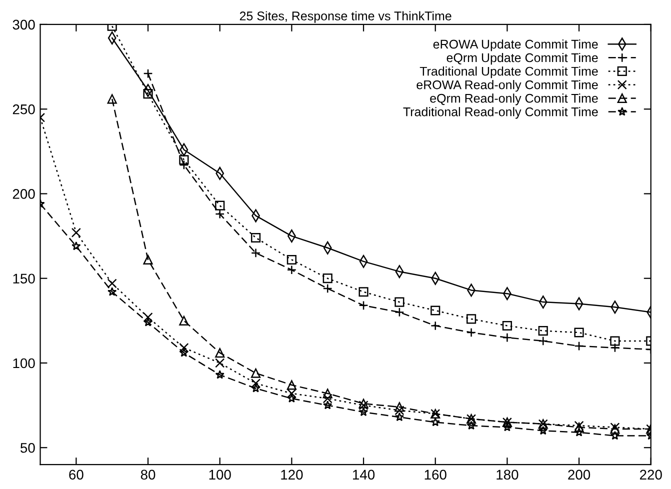 This screenshot has height=489, width=671. I want to click on x-tick-label: 80, so click(148, 475).